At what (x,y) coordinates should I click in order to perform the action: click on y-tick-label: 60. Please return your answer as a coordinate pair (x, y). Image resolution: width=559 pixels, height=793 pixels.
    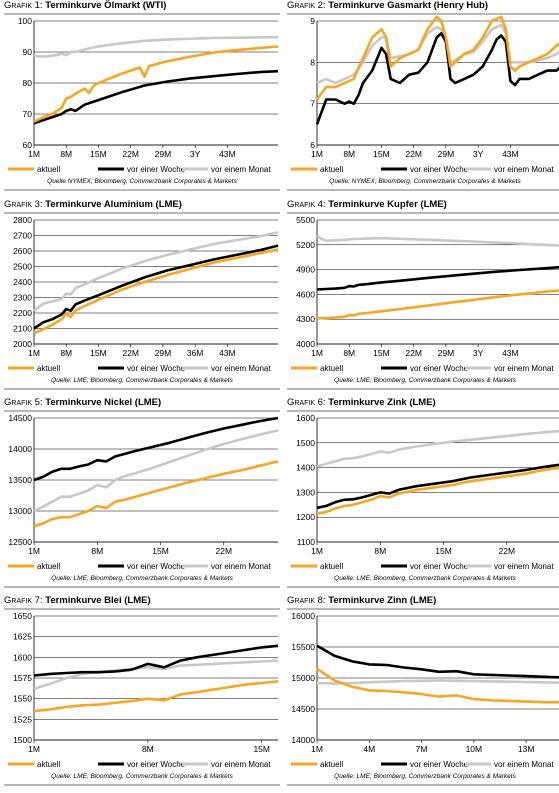
    Looking at the image, I should click on (28, 145).